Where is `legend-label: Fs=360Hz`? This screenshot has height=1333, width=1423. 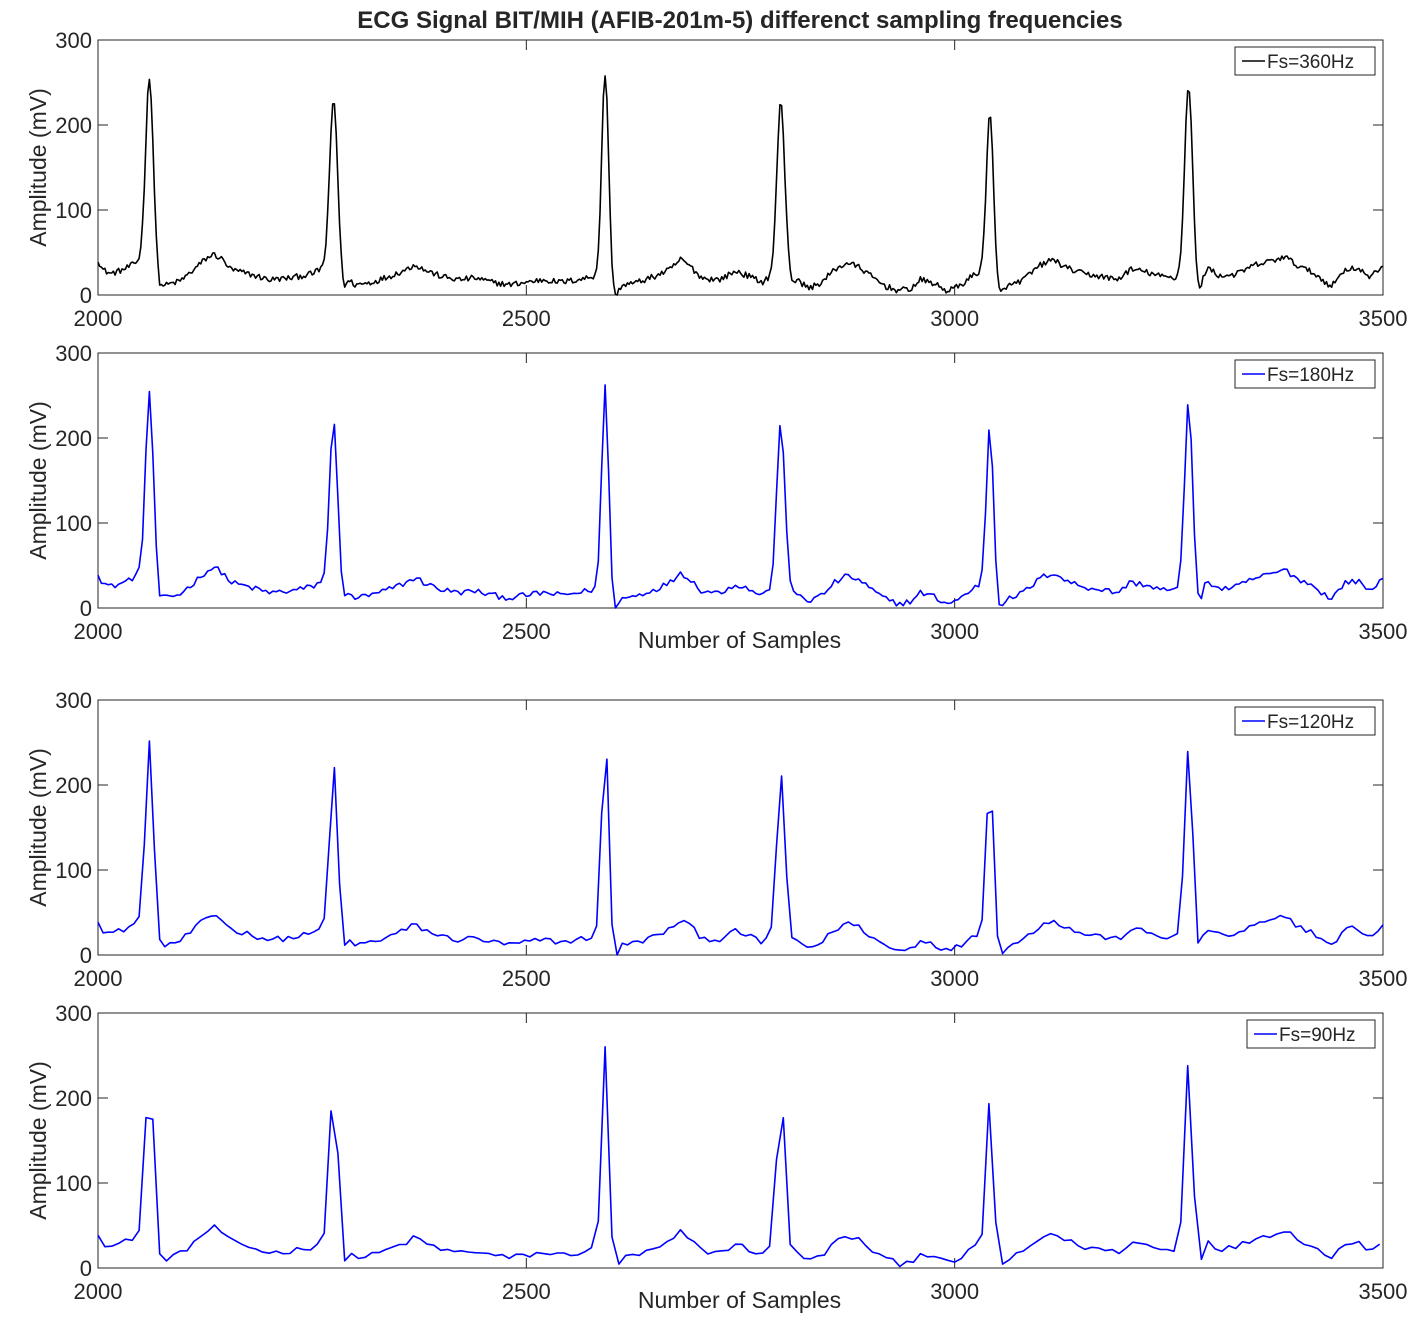 legend-label: Fs=360Hz is located at coordinates (1310, 62).